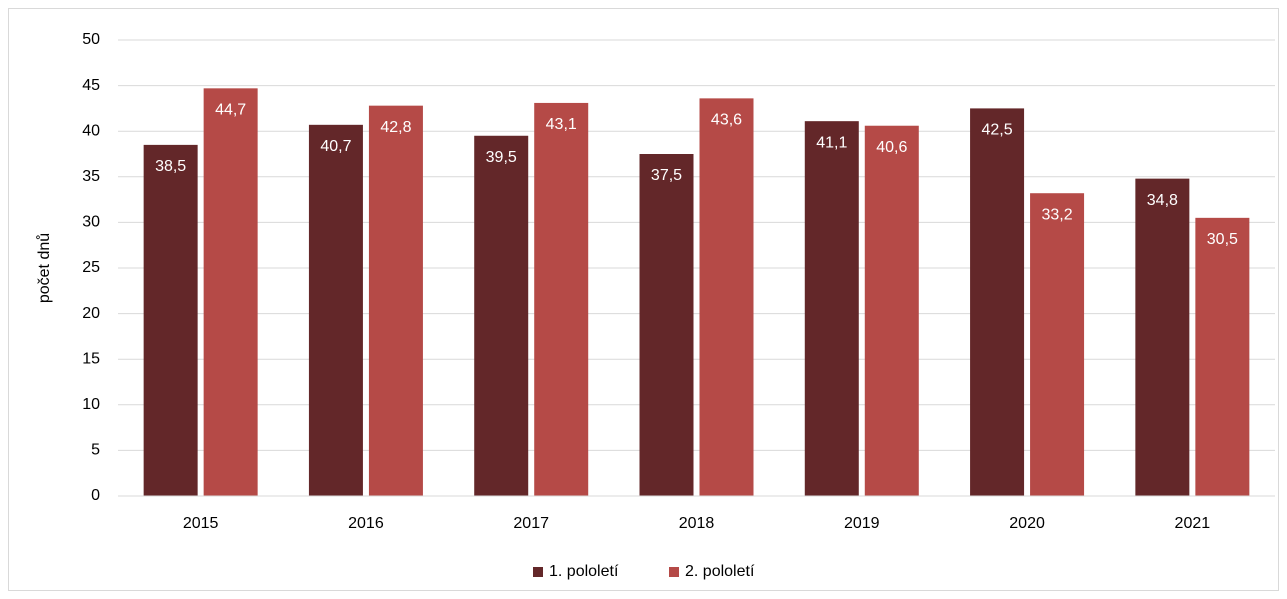 The height and width of the screenshot is (599, 1287). What do you see at coordinates (1162, 200) in the screenshot?
I see `data-label: 34,8` at bounding box center [1162, 200].